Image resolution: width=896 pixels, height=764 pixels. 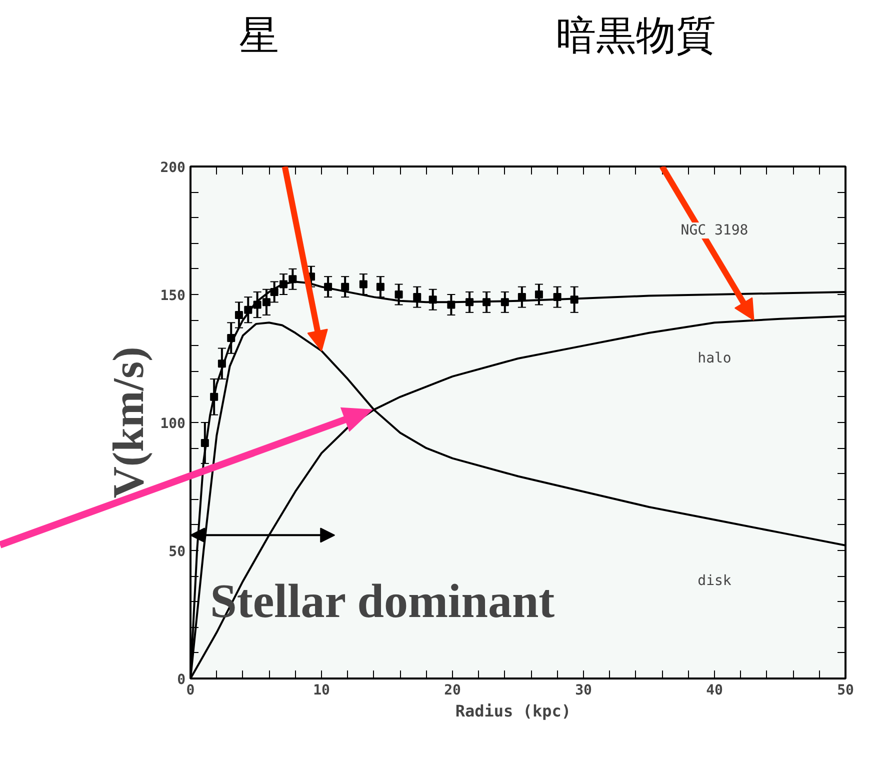 What do you see at coordinates (173, 296) in the screenshot?
I see `y-tick-label: 150` at bounding box center [173, 296].